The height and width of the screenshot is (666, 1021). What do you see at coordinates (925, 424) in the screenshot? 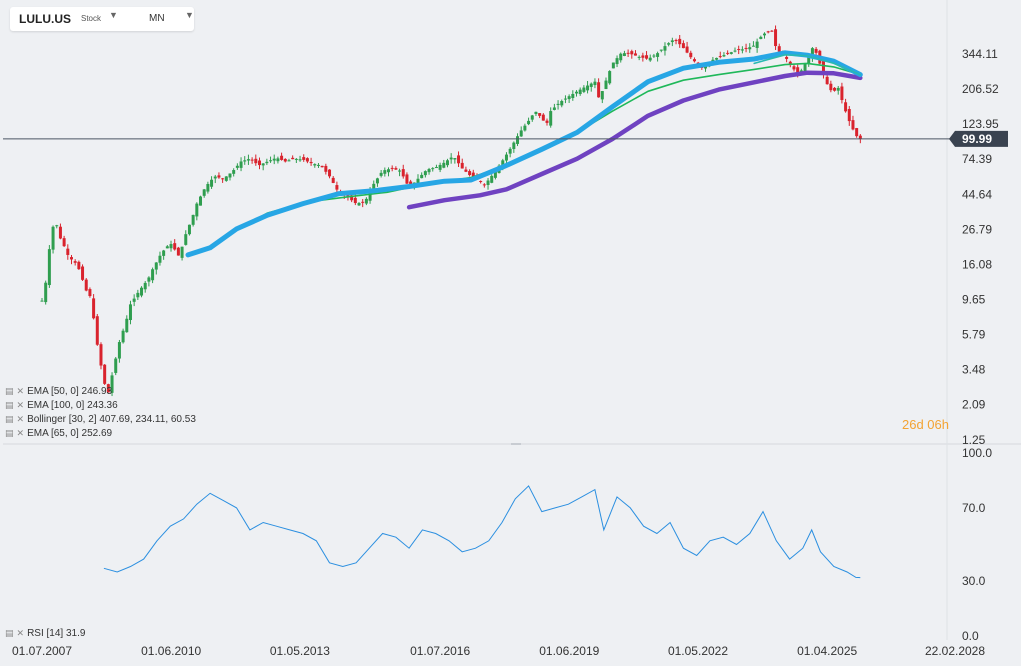
I see `bar-countdown: 26d 06h` at bounding box center [925, 424].